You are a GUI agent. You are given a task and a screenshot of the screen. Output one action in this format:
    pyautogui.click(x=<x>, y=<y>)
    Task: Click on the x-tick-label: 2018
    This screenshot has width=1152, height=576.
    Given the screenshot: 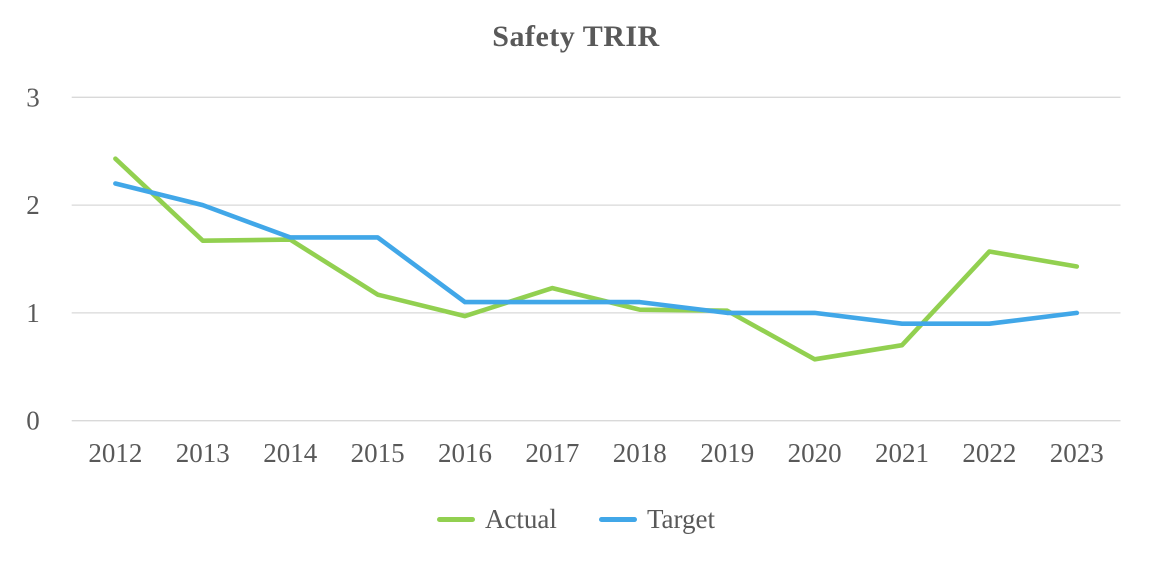 What is the action you would take?
    pyautogui.click(x=640, y=453)
    